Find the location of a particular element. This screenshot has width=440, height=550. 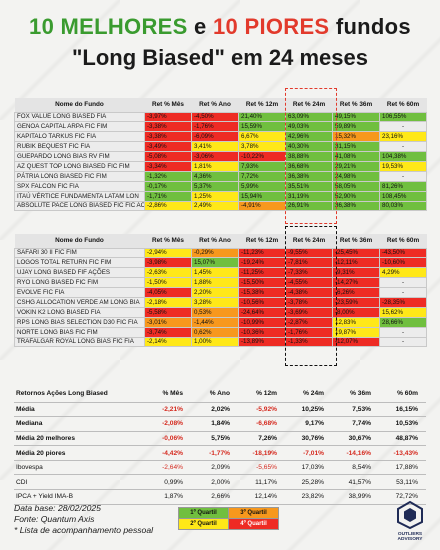

return-cell: 3,41% is located at coordinates (215, 147).